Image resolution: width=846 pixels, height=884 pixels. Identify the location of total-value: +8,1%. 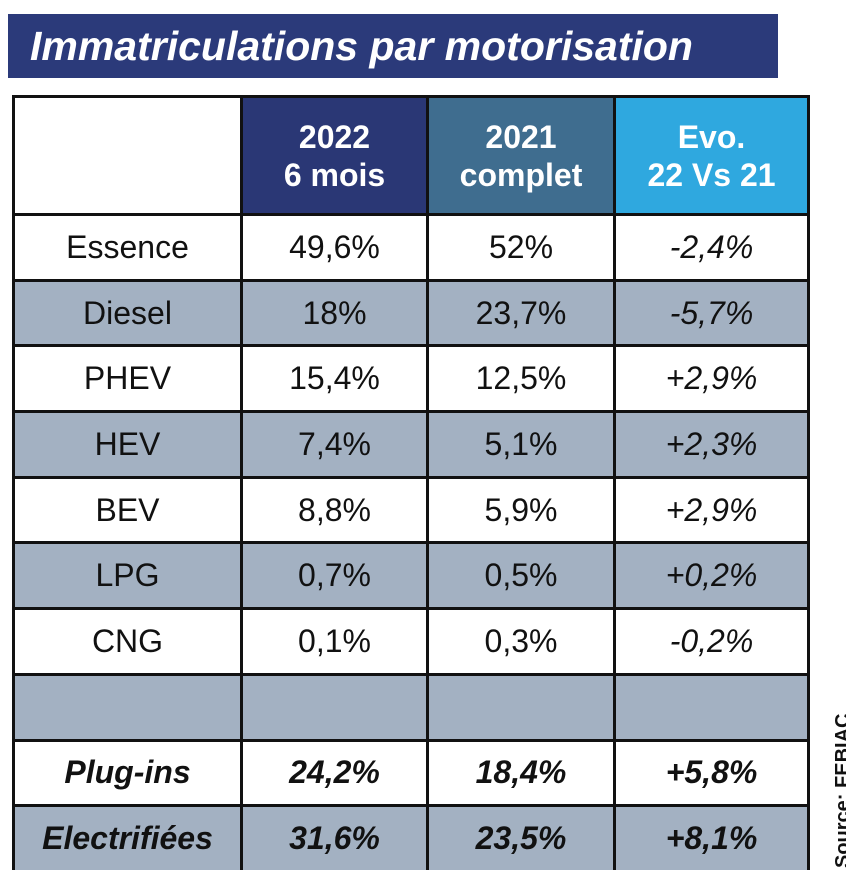
(711, 838).